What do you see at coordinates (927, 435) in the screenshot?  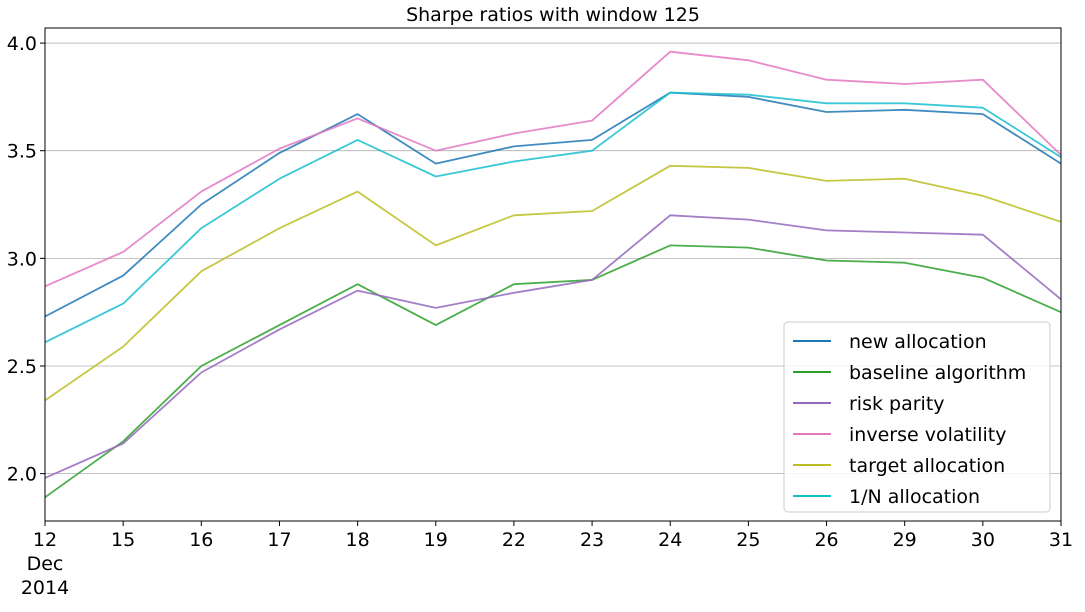 I see `legend-label: inverse volatility` at bounding box center [927, 435].